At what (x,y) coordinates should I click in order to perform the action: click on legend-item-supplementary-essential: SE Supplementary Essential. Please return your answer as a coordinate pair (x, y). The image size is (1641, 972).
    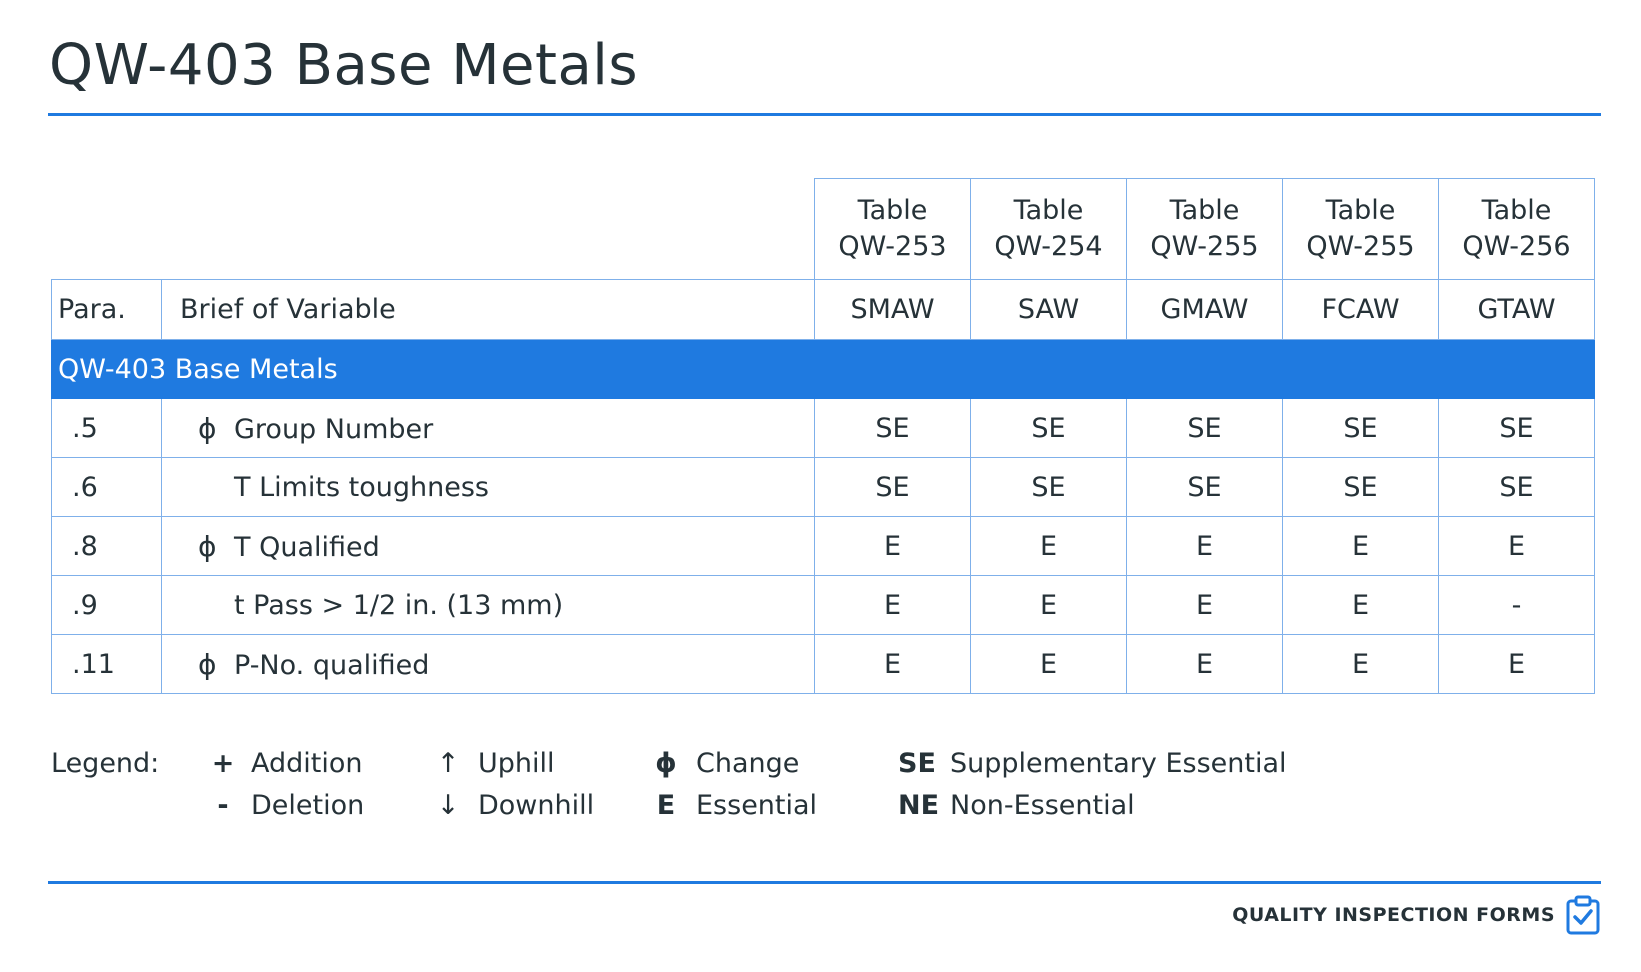
    Looking at the image, I should click on (1092, 763).